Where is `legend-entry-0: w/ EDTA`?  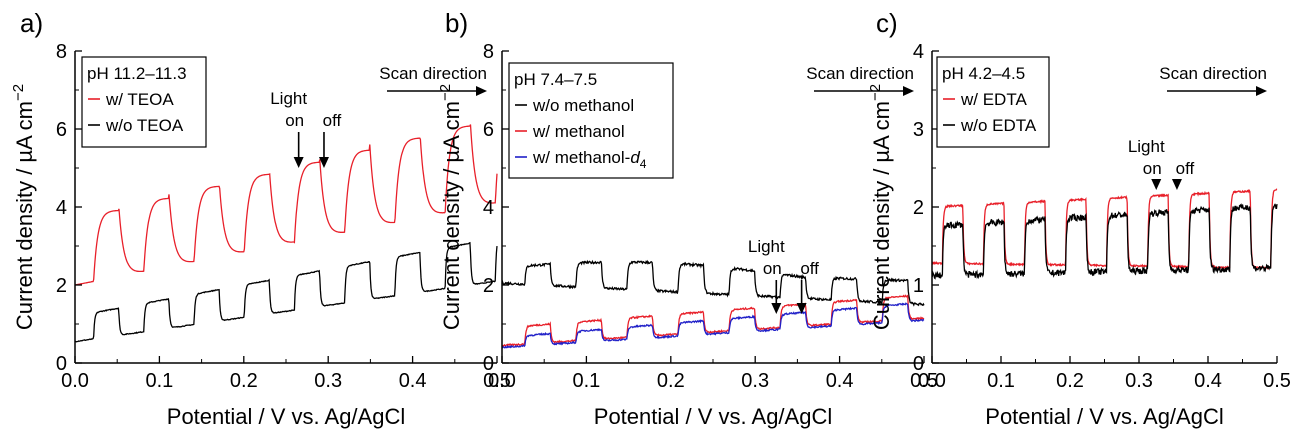 legend-entry-0: w/ EDTA is located at coordinates (993, 99).